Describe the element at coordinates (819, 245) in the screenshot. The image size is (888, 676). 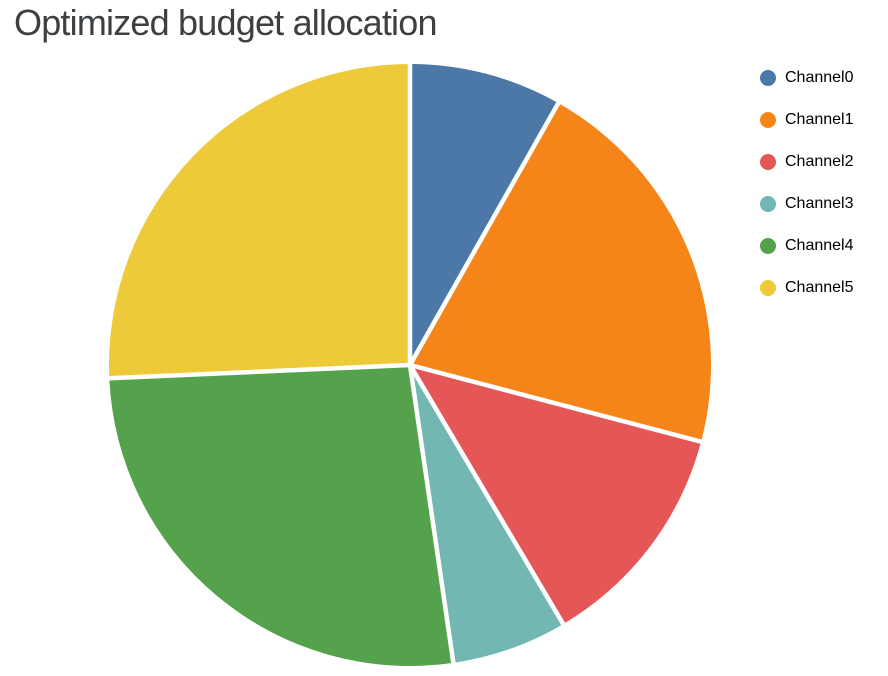
I see `legend-label: Channel4` at that location.